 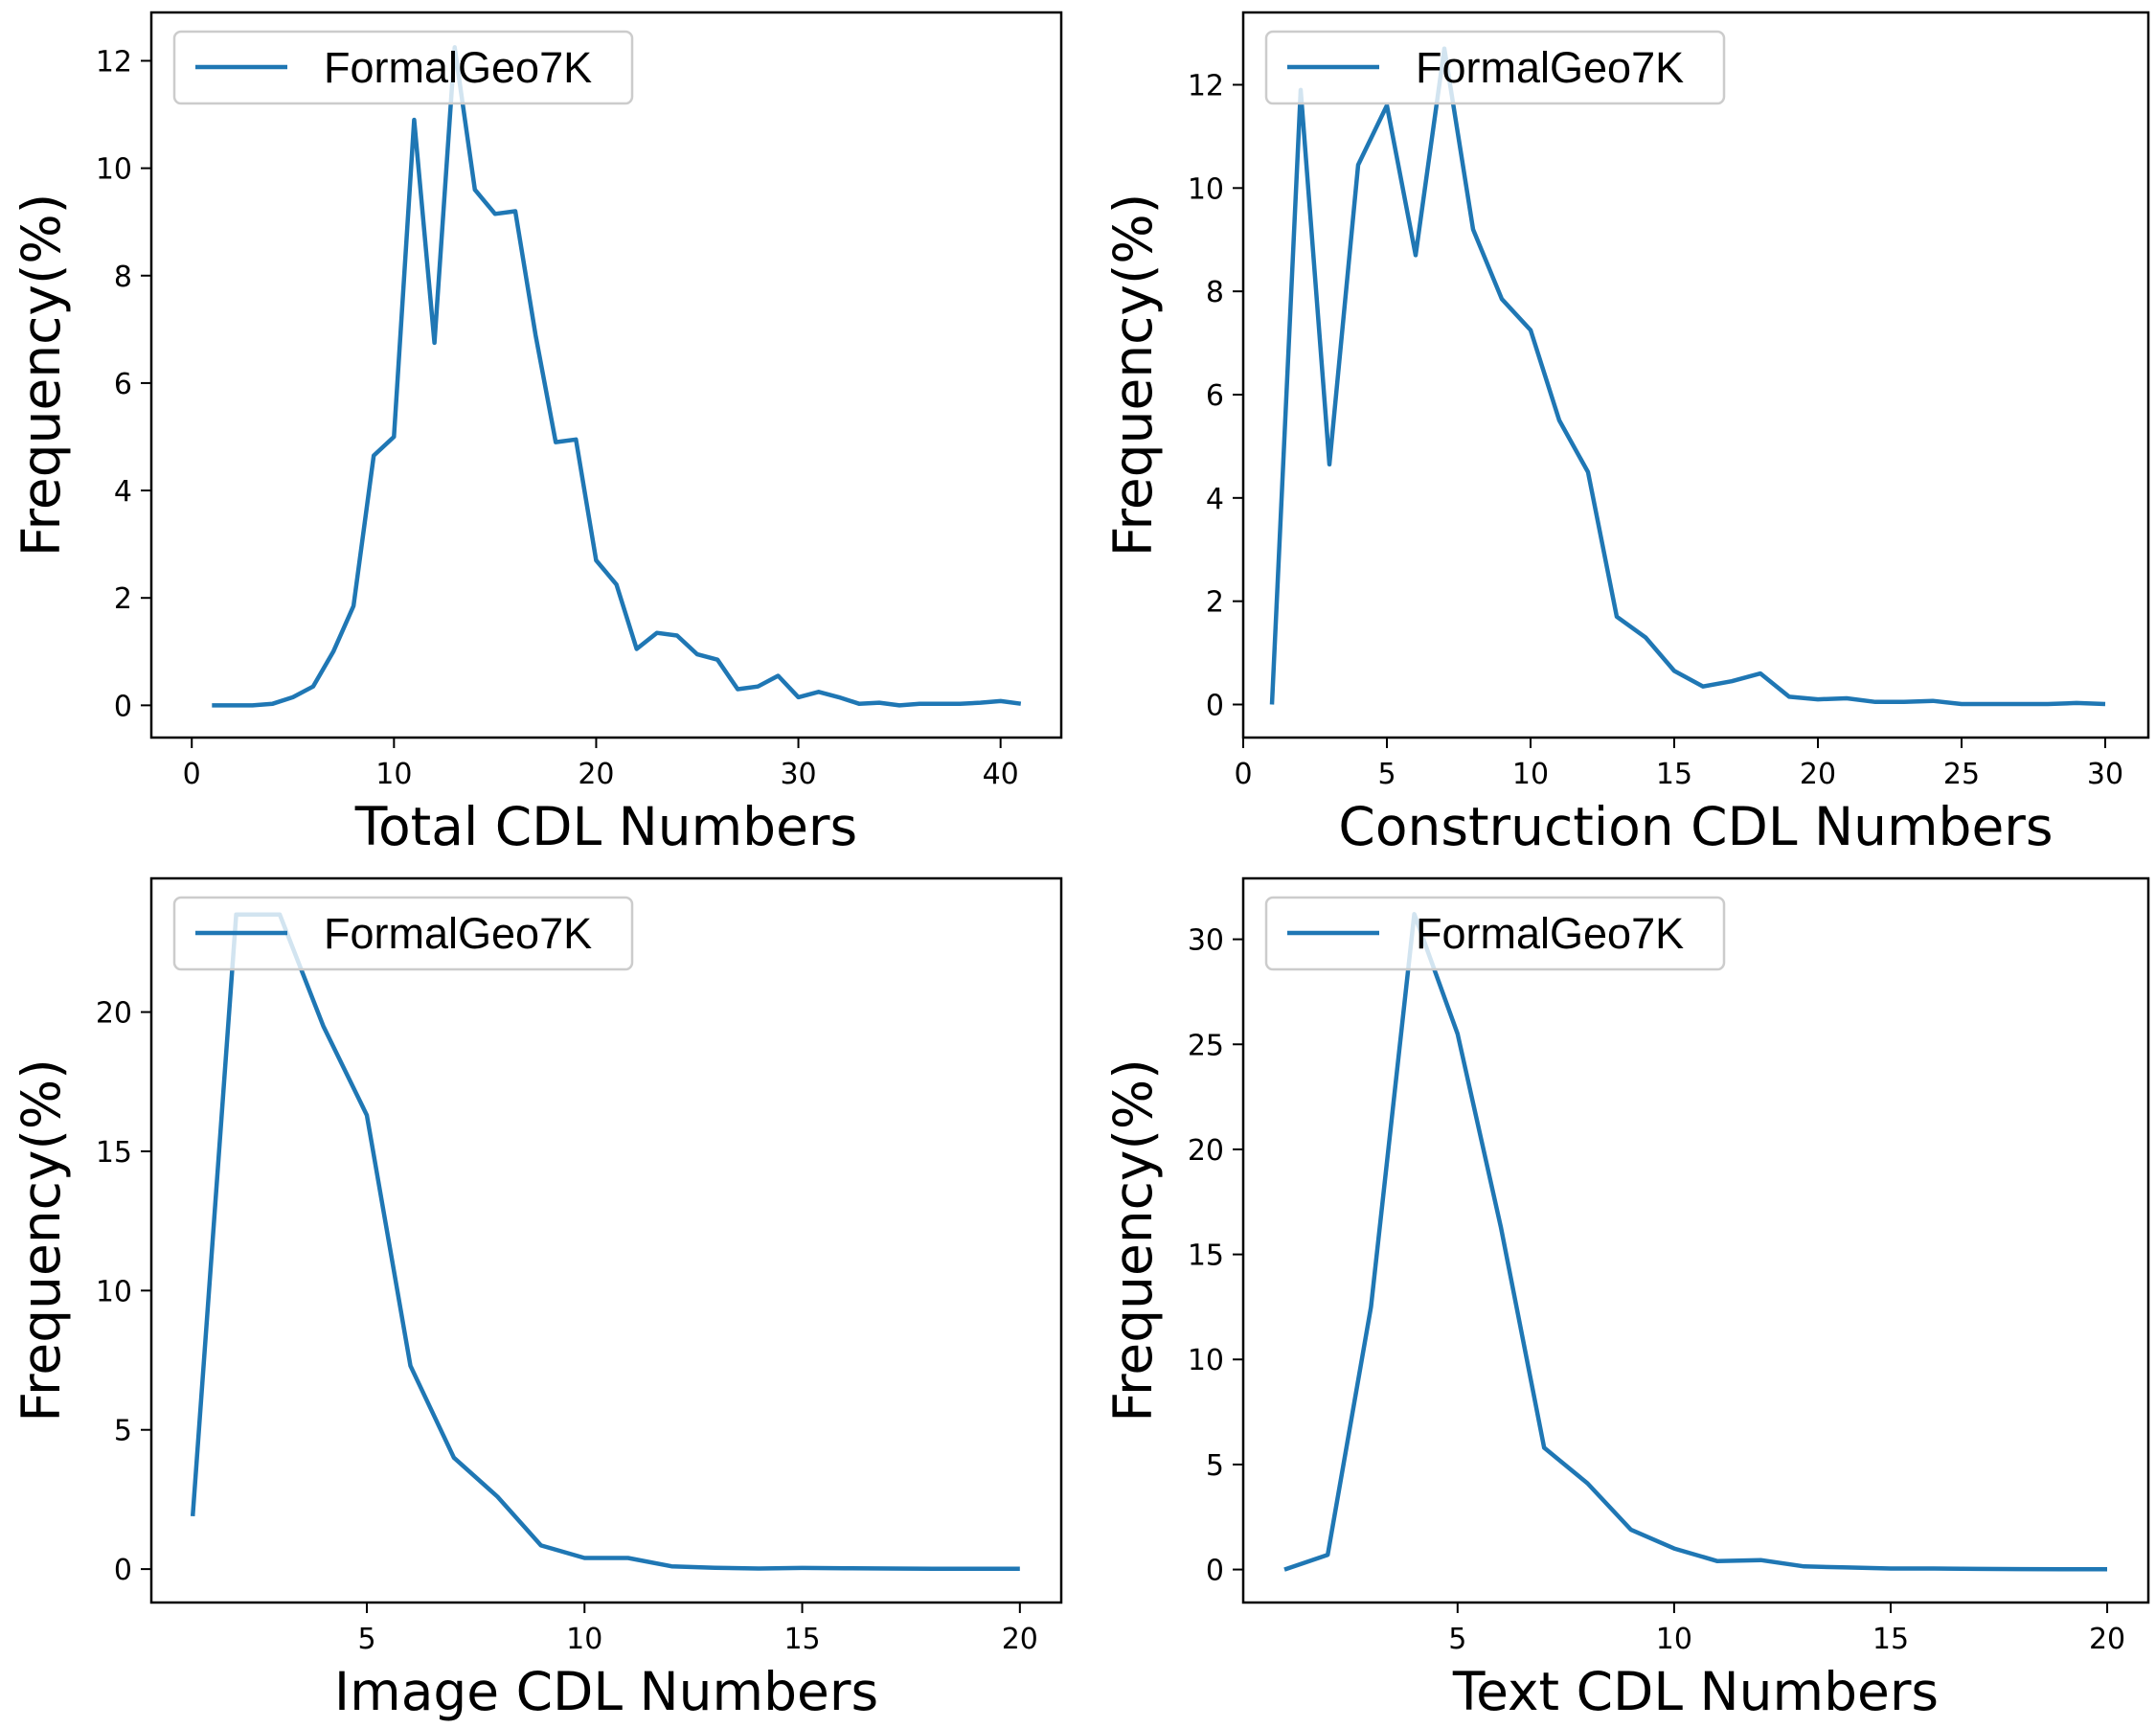 What do you see at coordinates (1695, 1691) in the screenshot?
I see `x-axis-title: Text CDL Numbers` at bounding box center [1695, 1691].